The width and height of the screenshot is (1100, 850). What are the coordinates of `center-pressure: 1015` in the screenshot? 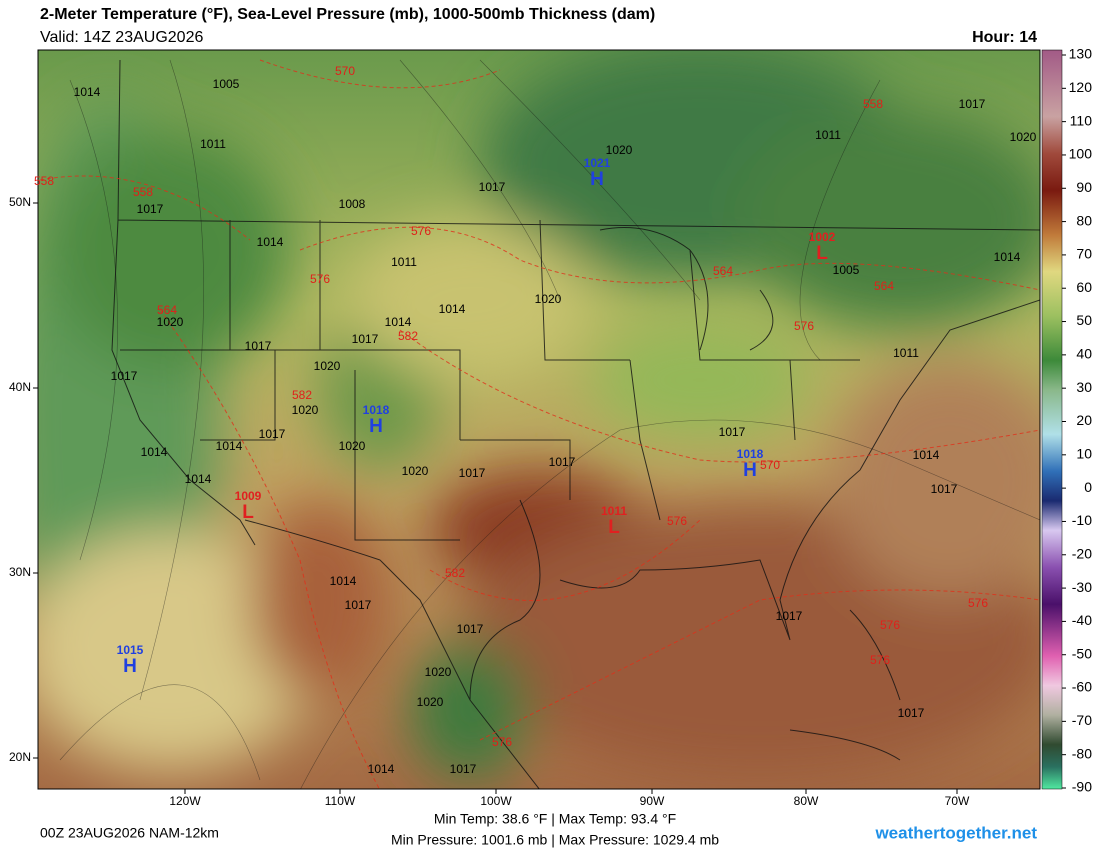 It's located at (130, 650).